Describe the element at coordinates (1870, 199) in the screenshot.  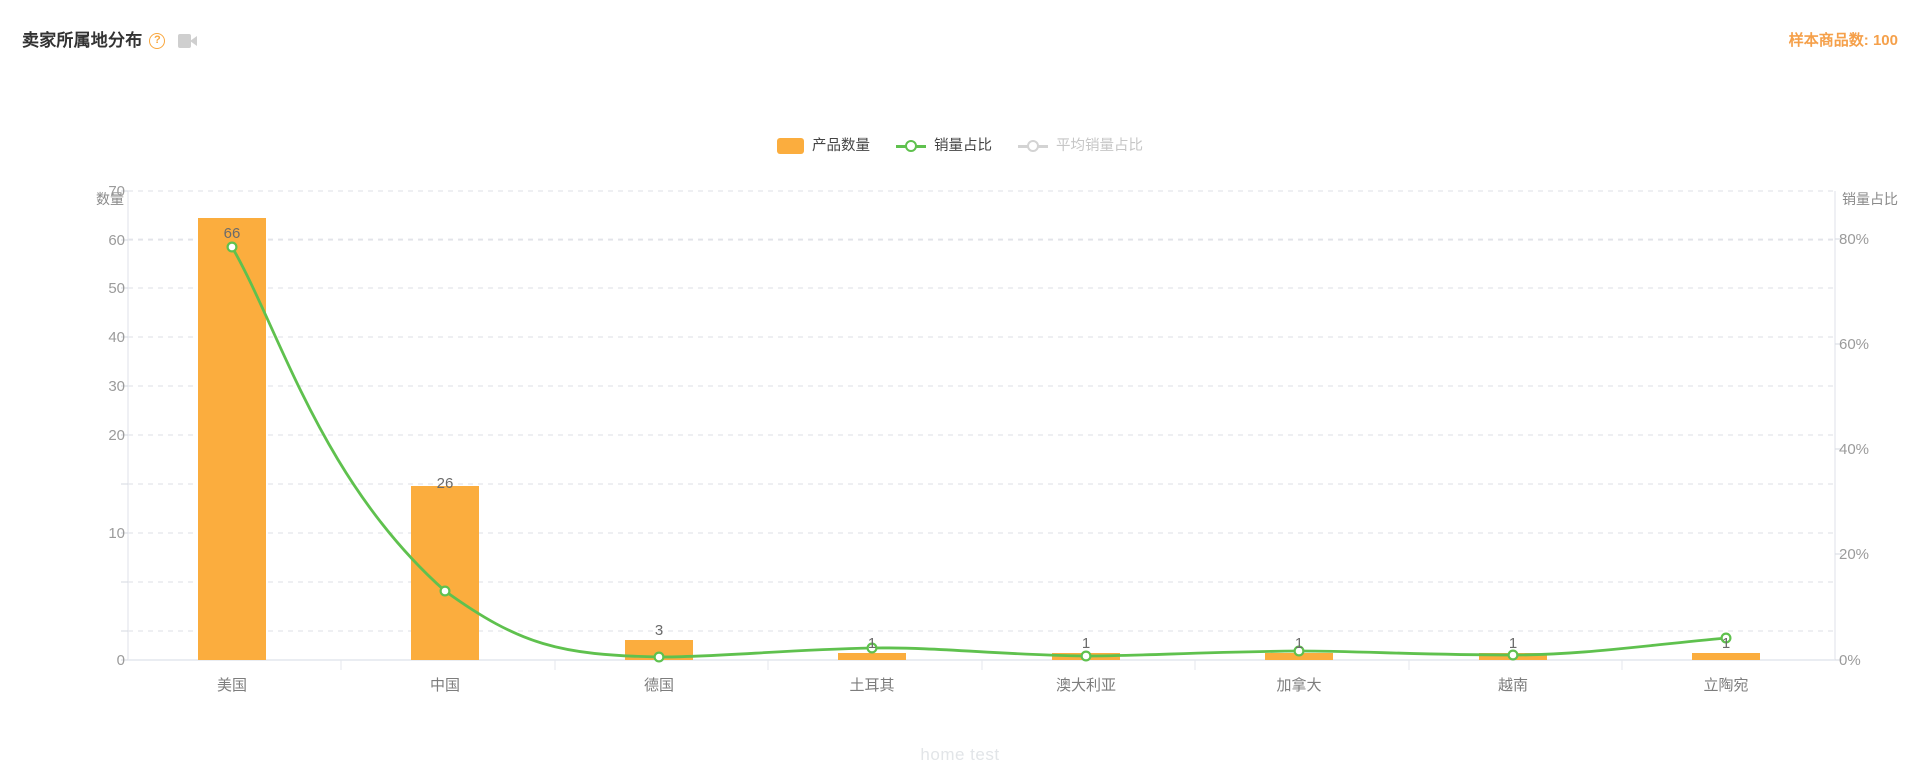
I see `y-axis-title-right: 销量占比` at that location.